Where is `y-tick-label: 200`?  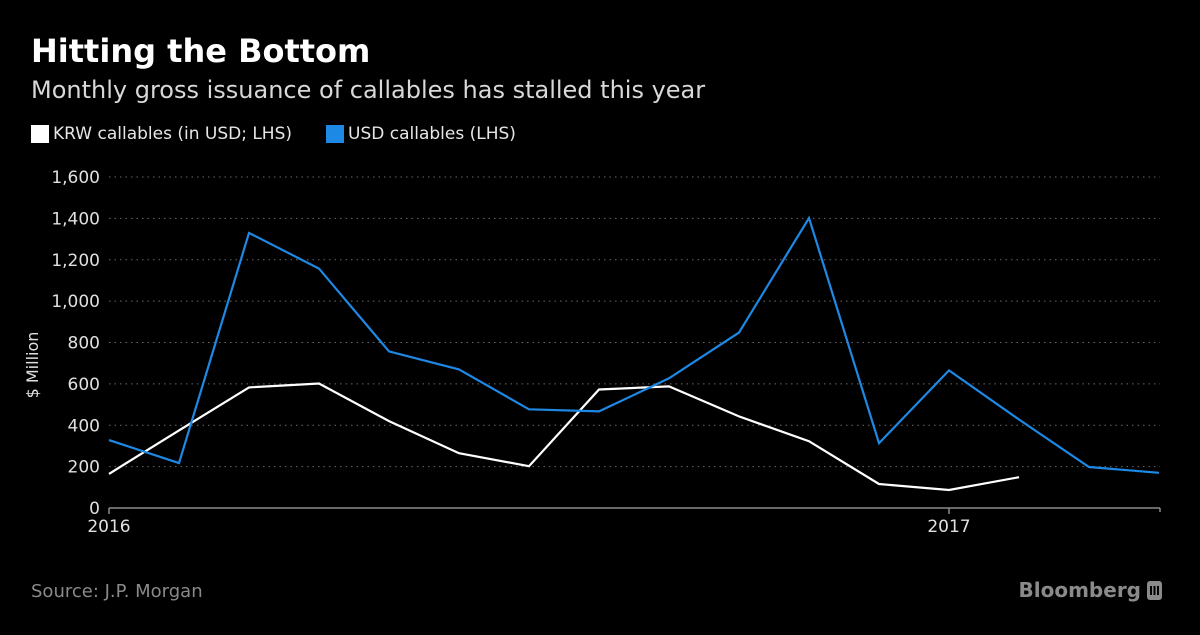
y-tick-label: 200 is located at coordinates (84, 468).